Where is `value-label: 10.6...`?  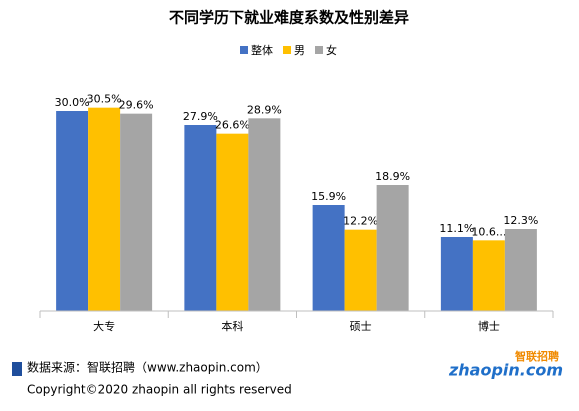 value-label: 10.6... is located at coordinates (488, 231).